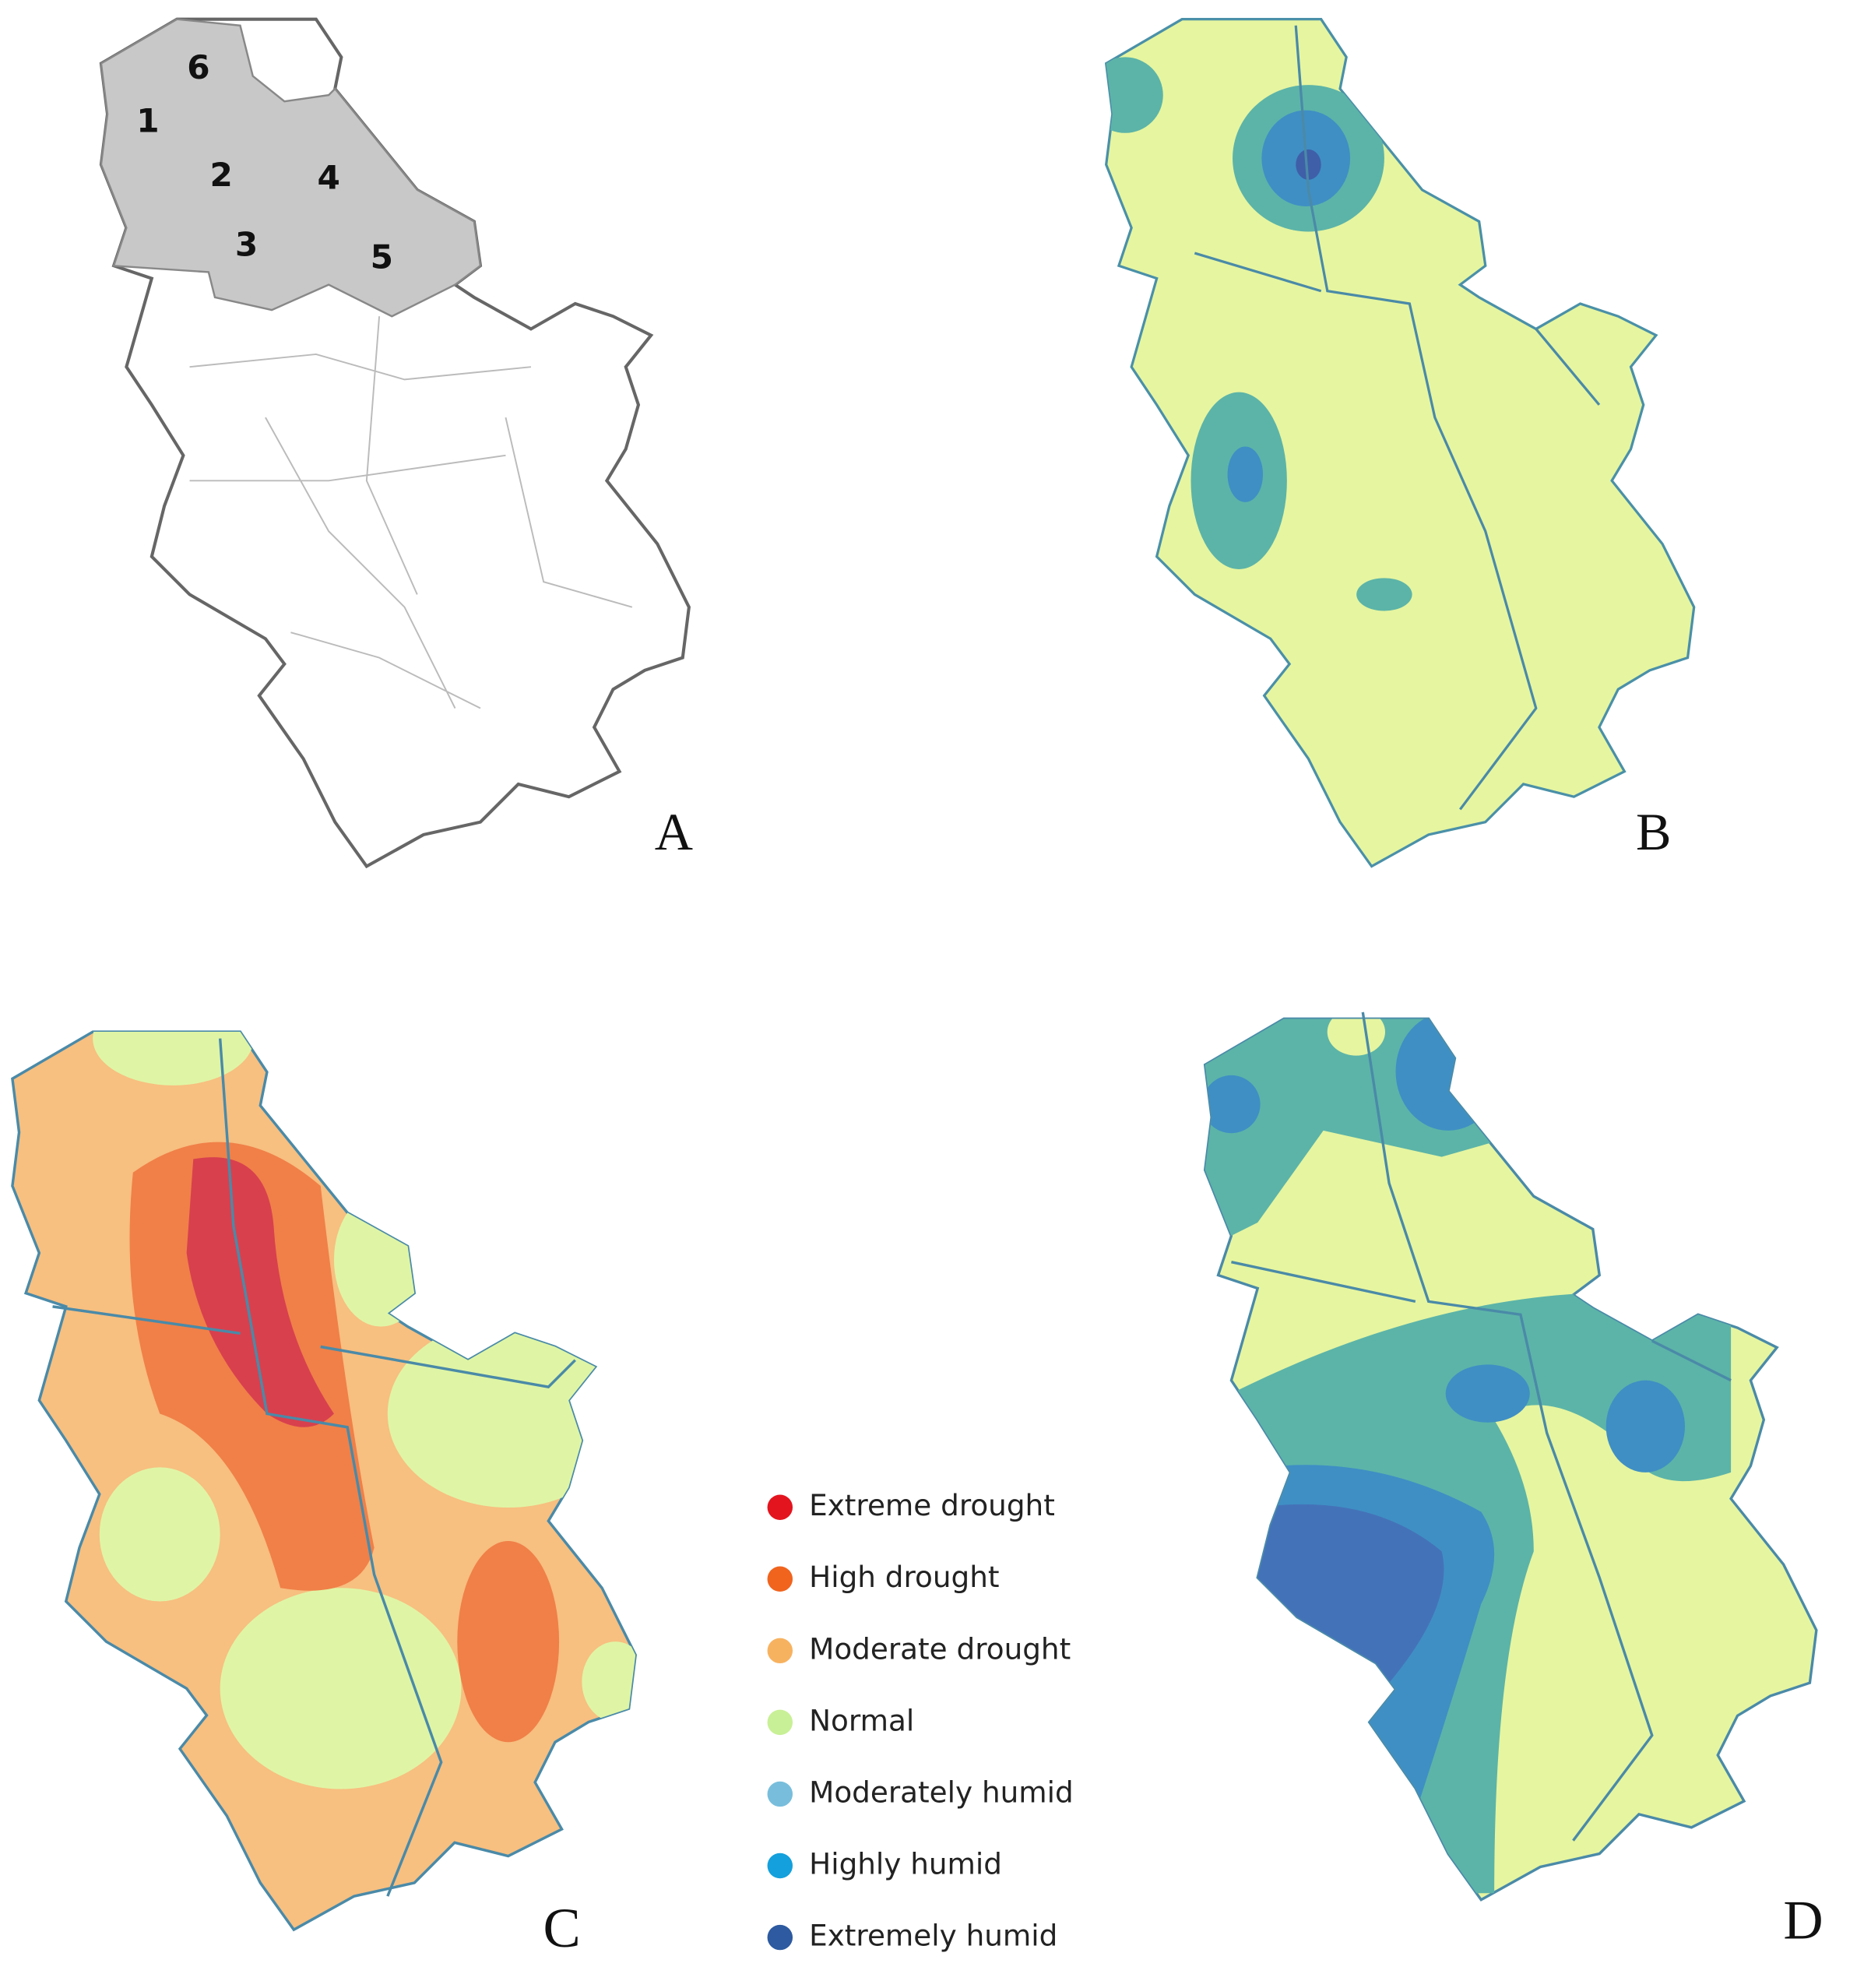 Image resolution: width=1871 pixels, height=1988 pixels. What do you see at coordinates (147, 120) in the screenshot?
I see `region-number: 1` at bounding box center [147, 120].